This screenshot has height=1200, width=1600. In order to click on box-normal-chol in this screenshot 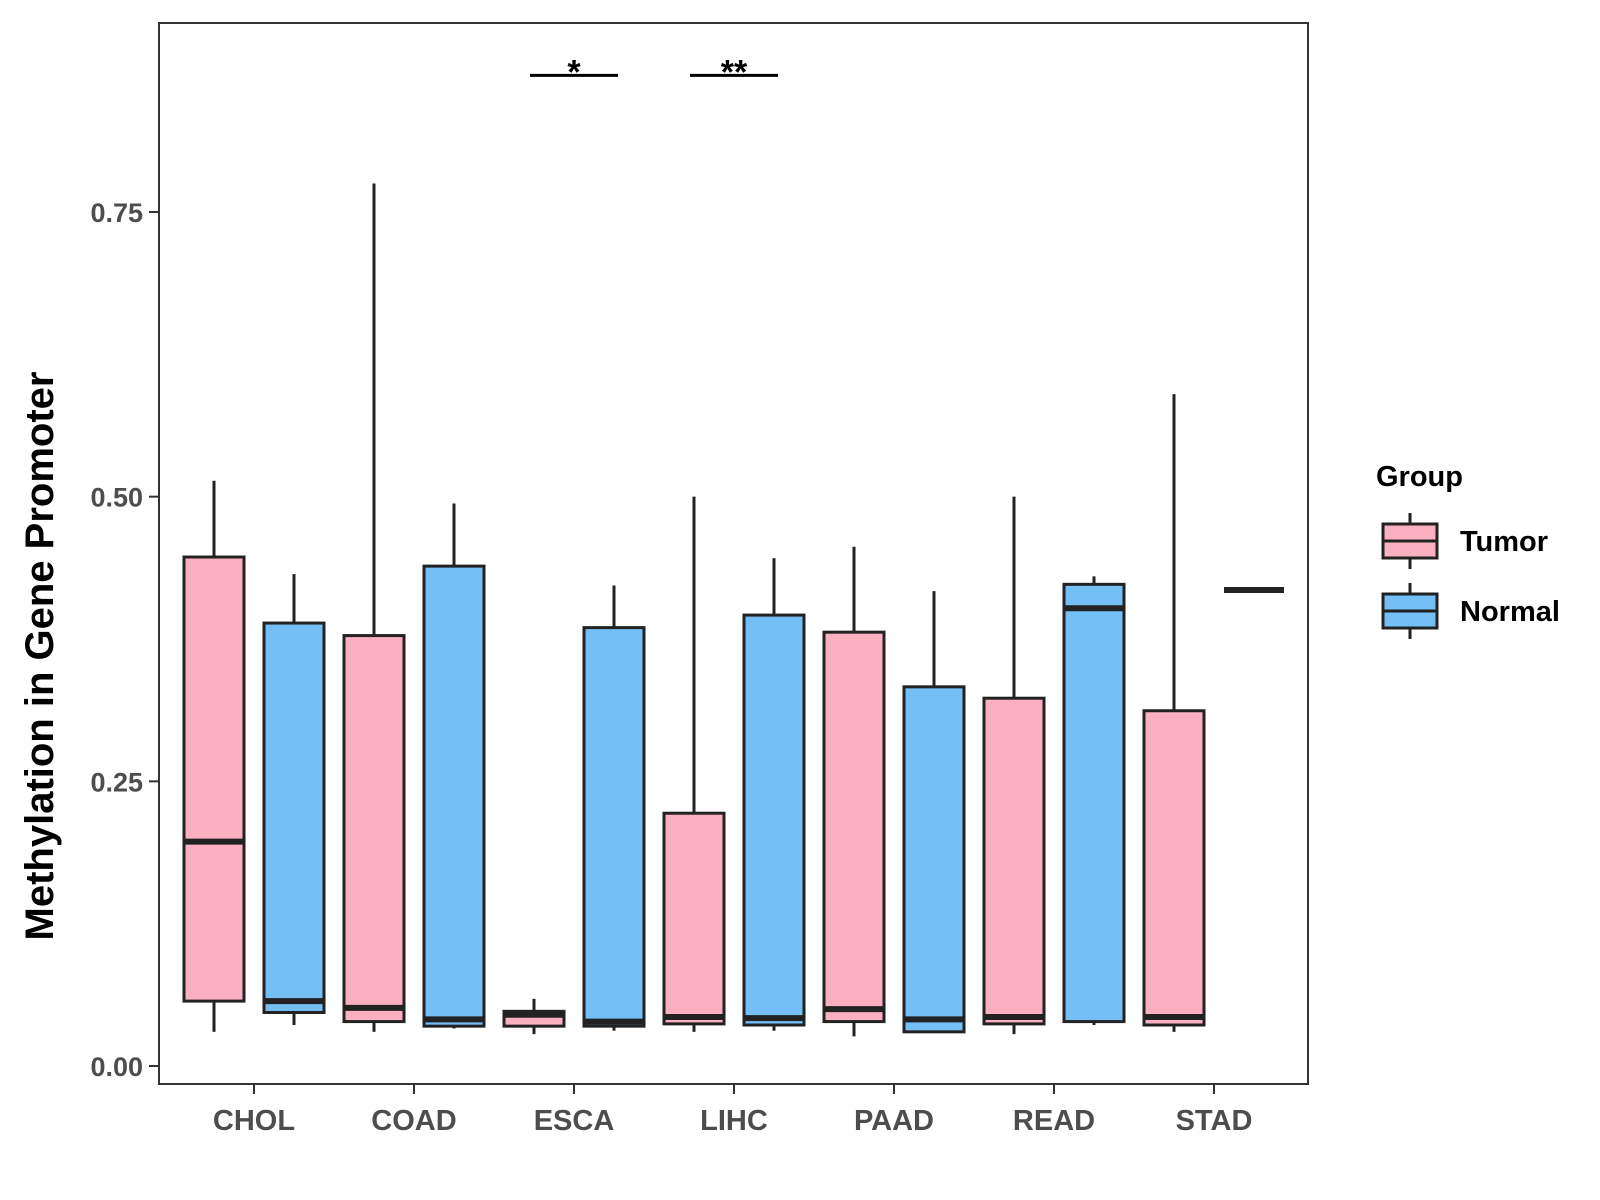, I will do `click(294, 800)`.